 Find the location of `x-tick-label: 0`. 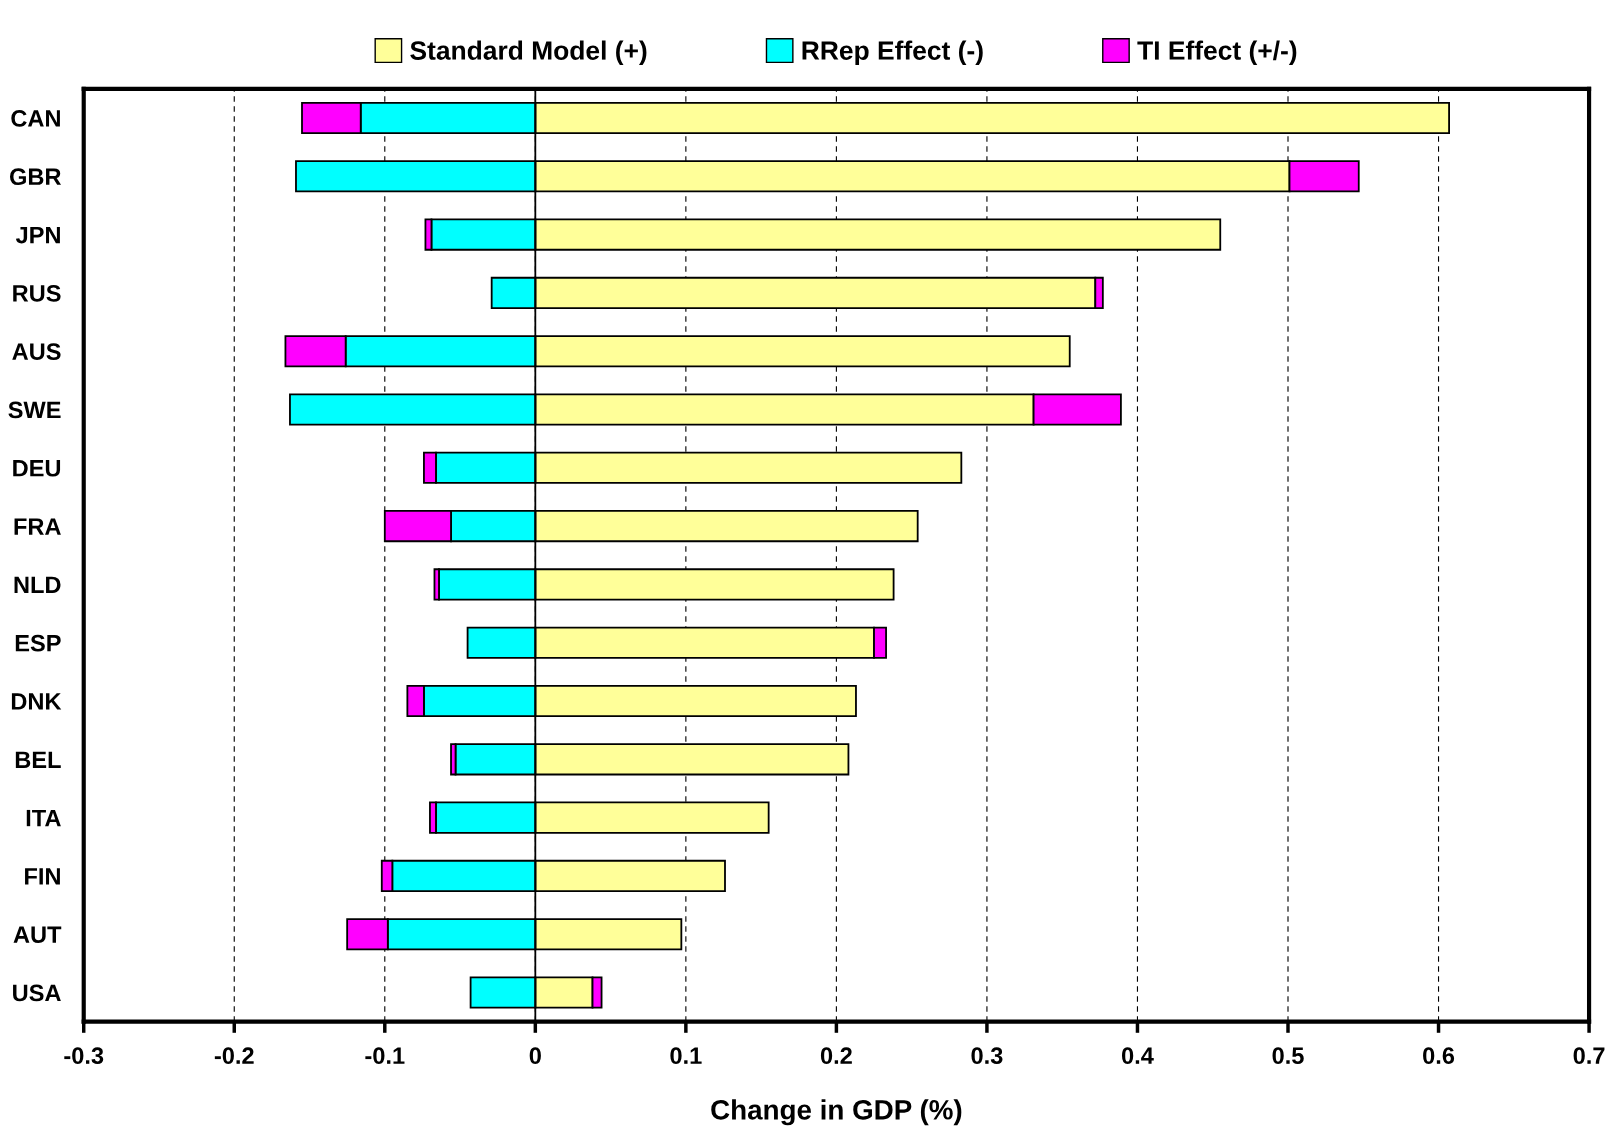

x-tick-label: 0 is located at coordinates (535, 1056).